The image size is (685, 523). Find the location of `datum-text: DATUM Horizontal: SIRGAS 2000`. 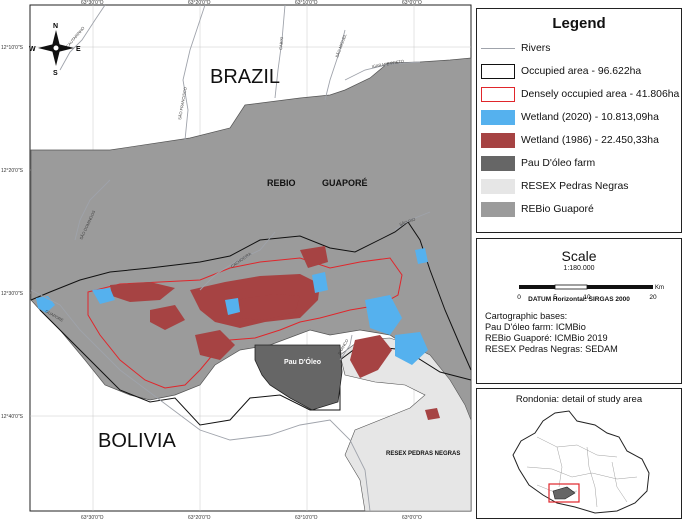

datum-text: DATUM Horizontal: SIRGAS 2000 is located at coordinates (579, 299).